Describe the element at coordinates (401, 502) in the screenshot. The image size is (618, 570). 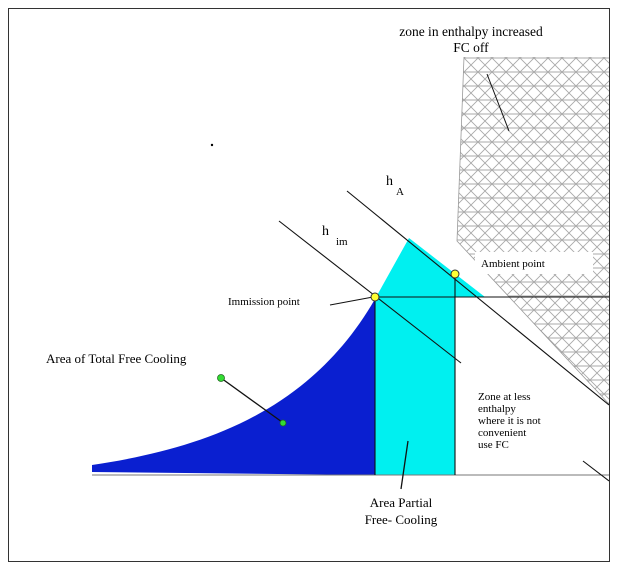
I see `partial-free-cooling-line1: Area Partial` at that location.